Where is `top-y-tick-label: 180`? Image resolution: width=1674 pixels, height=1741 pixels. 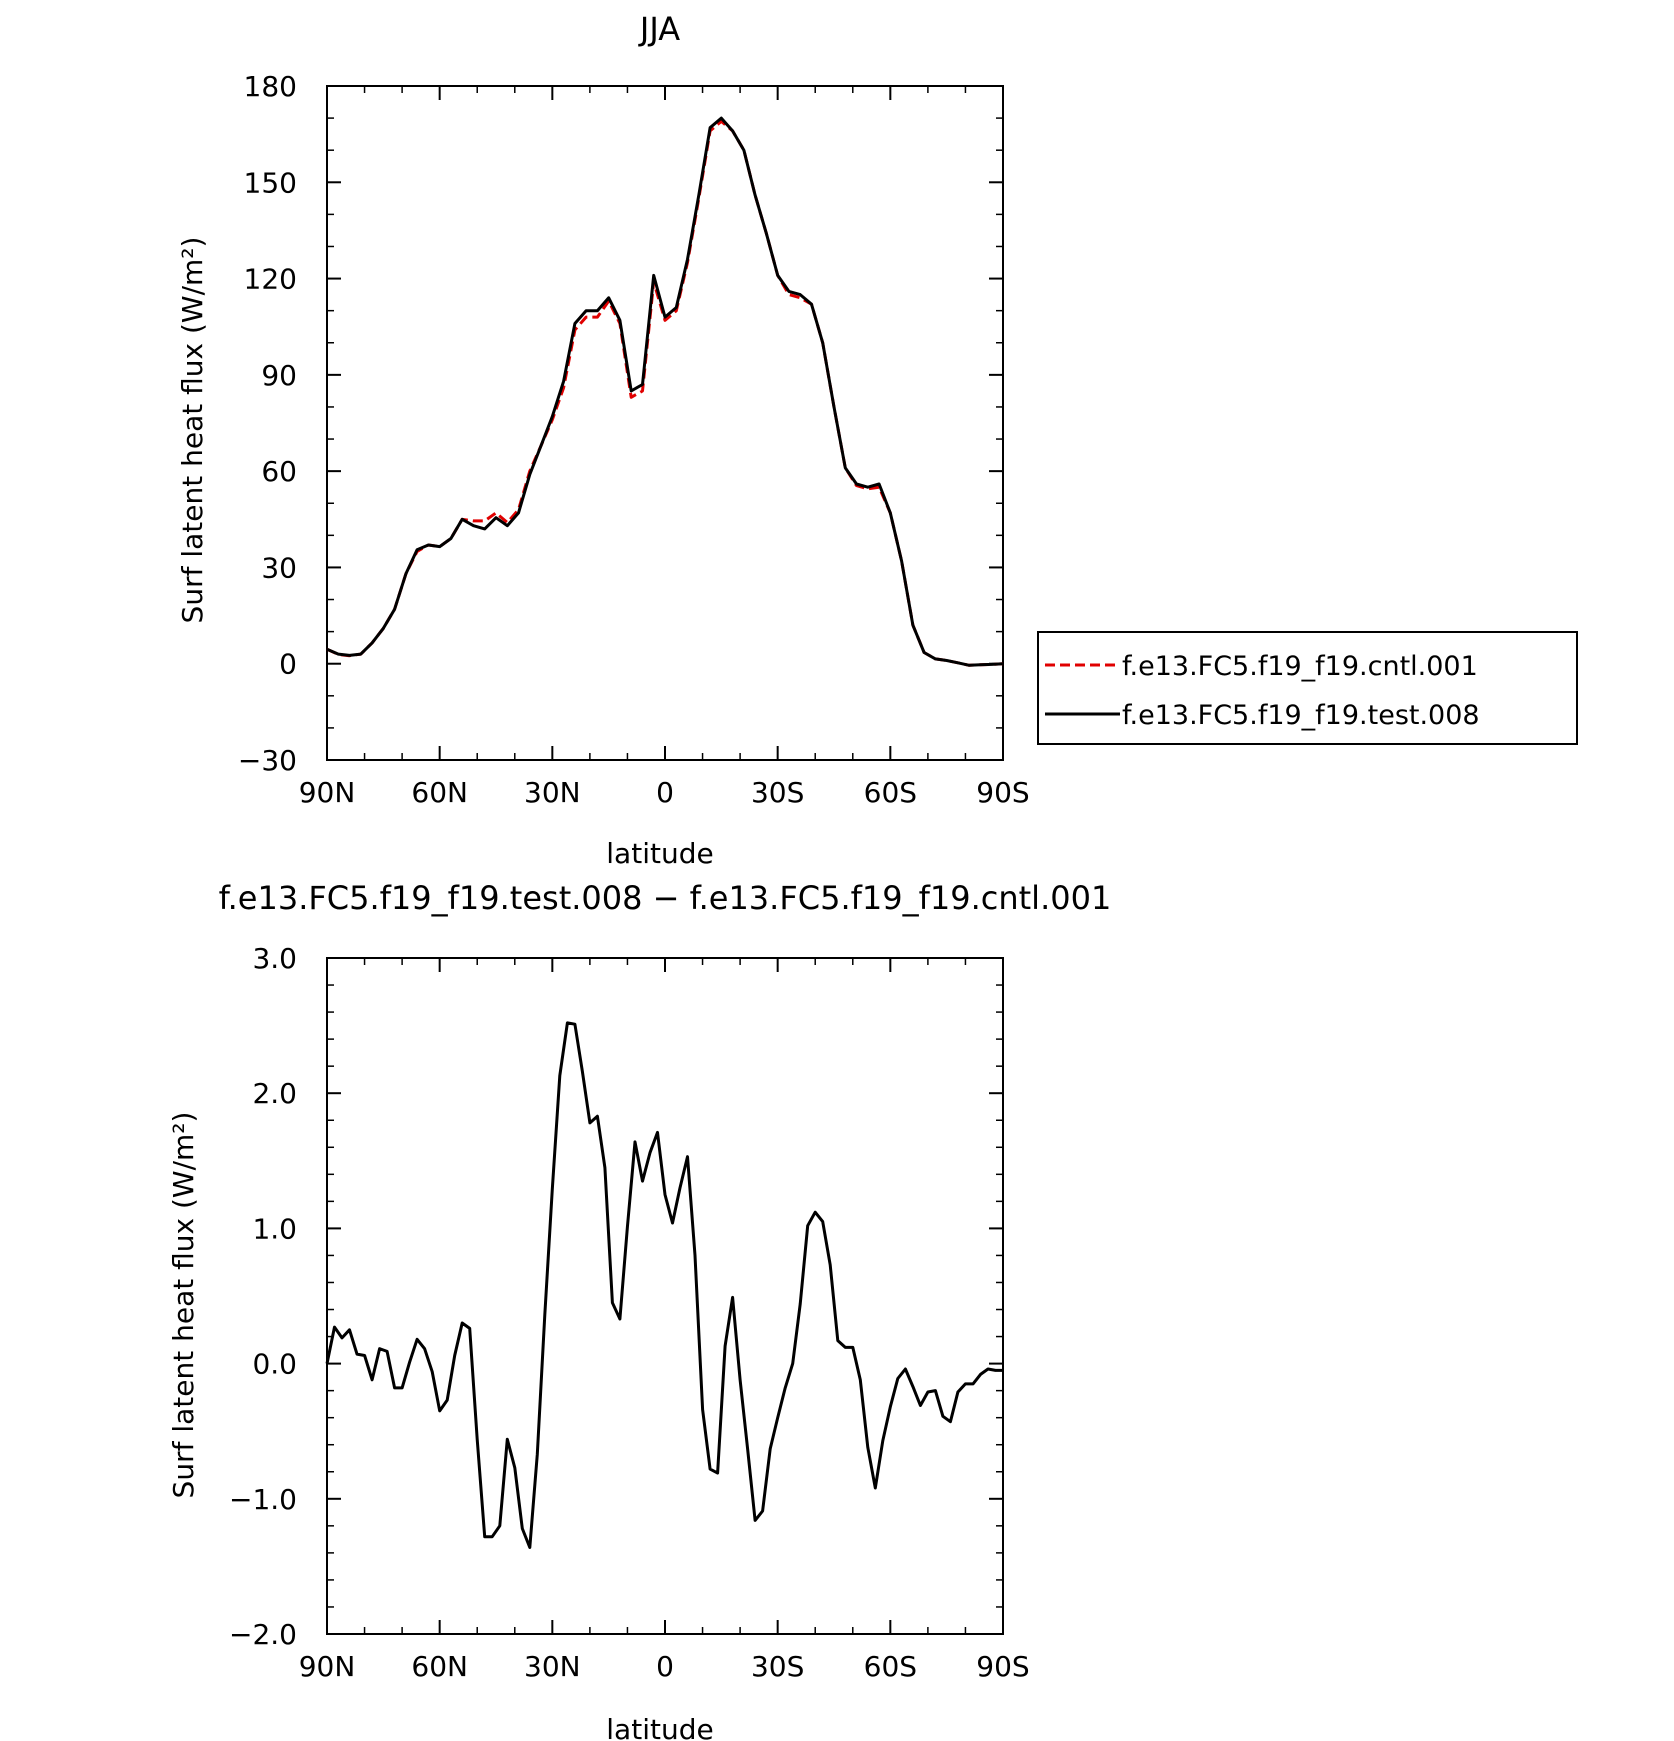 top-y-tick-label: 180 is located at coordinates (270, 86).